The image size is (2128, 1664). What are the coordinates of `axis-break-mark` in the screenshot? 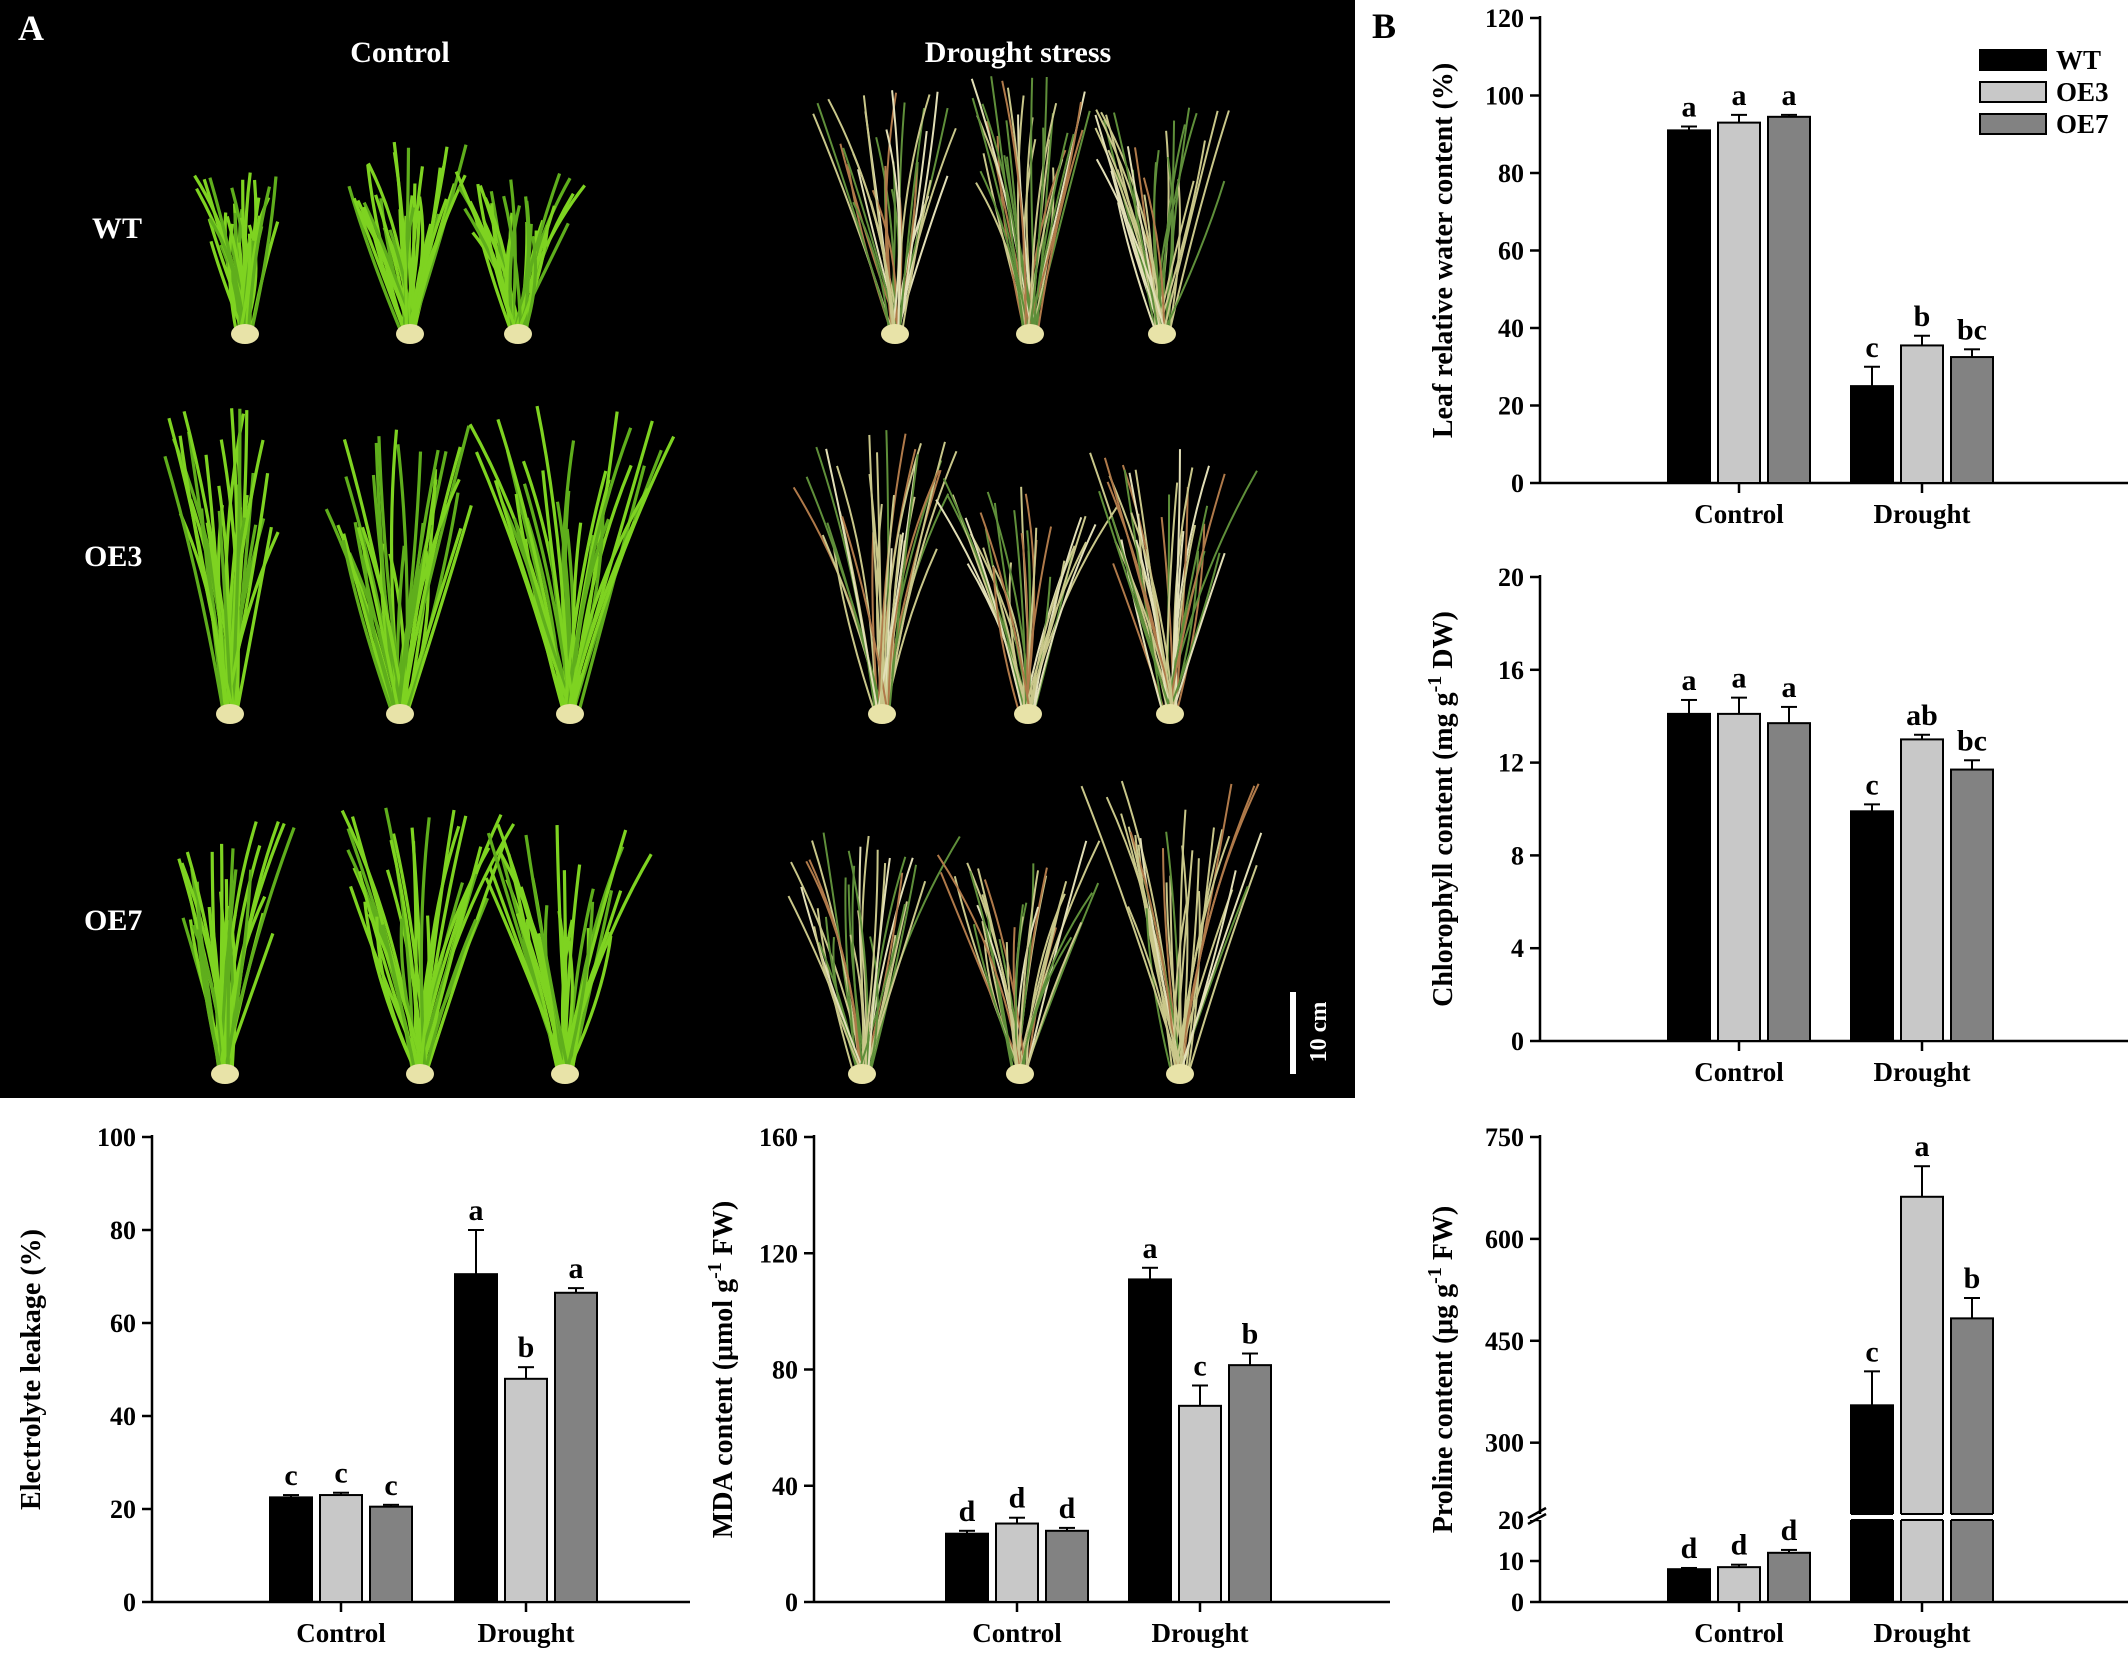 It's located at (1537, 1519).